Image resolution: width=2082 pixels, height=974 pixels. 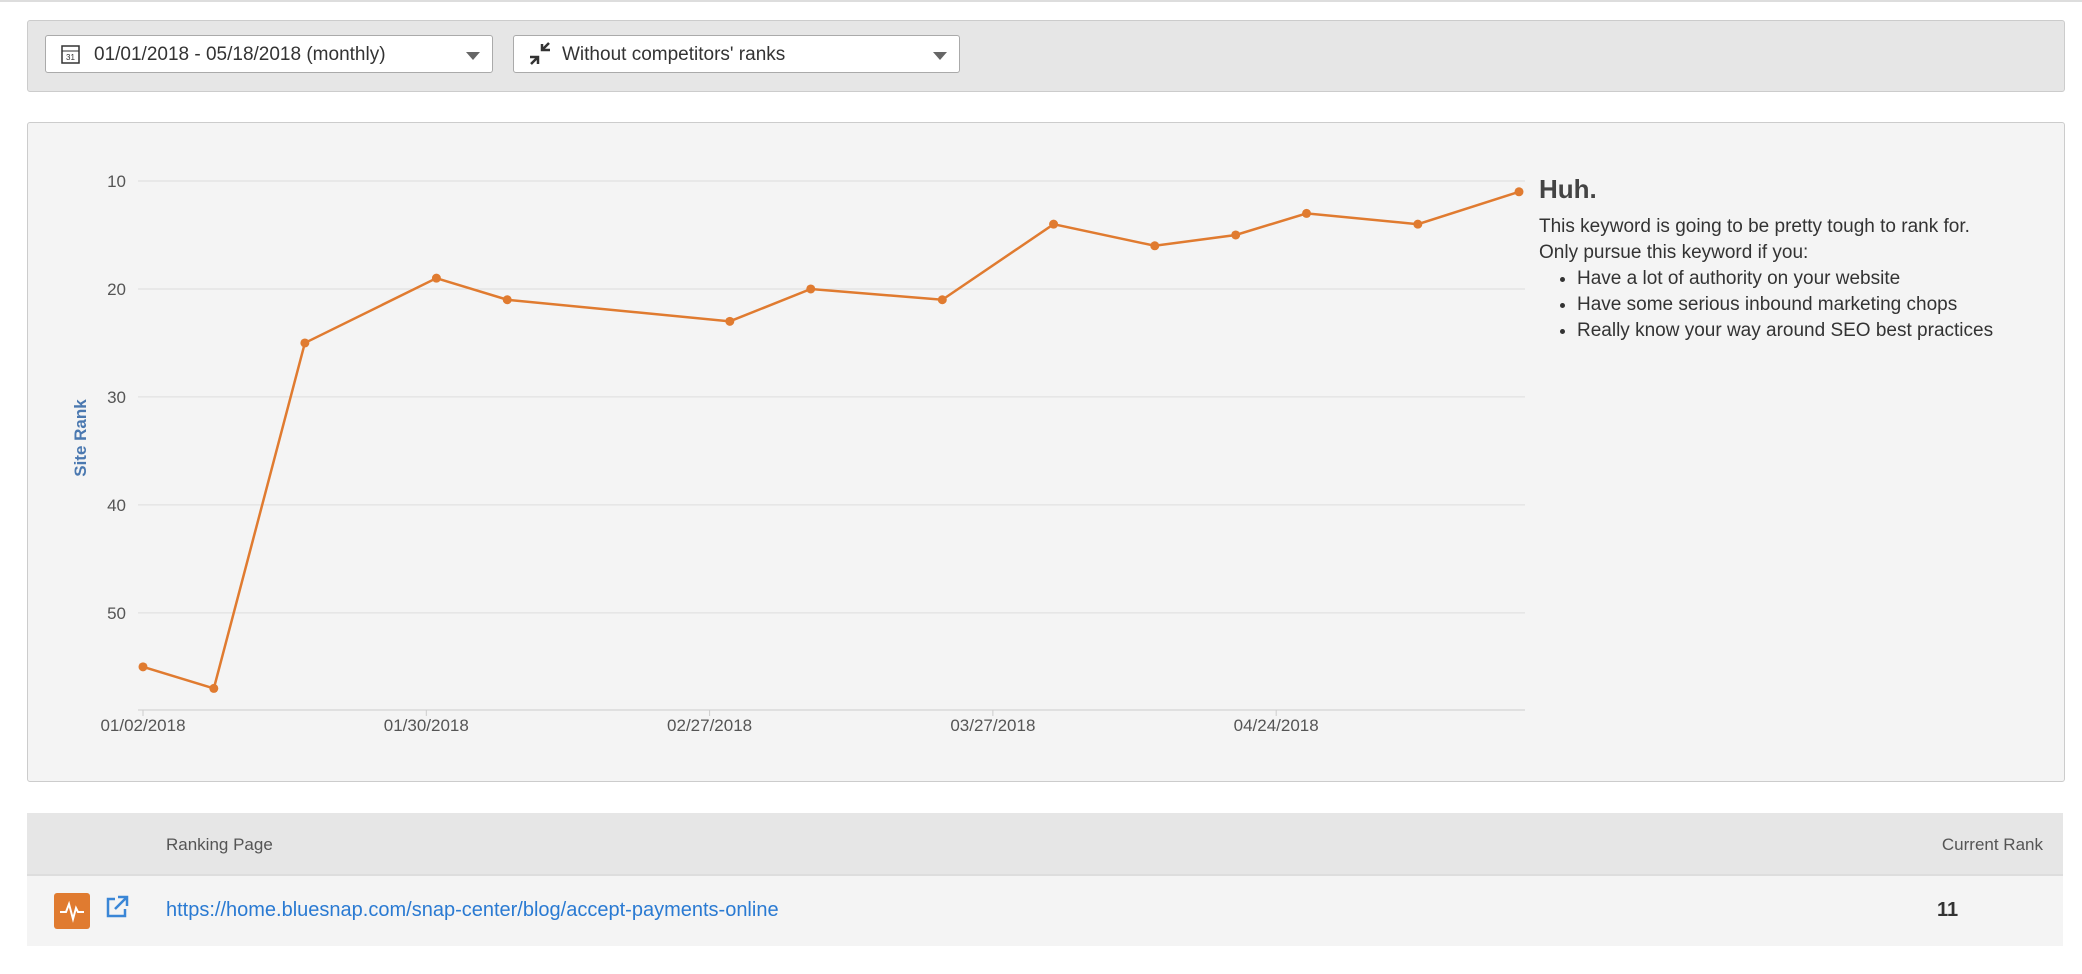 I want to click on y-tick-label: 20, so click(x=116, y=289).